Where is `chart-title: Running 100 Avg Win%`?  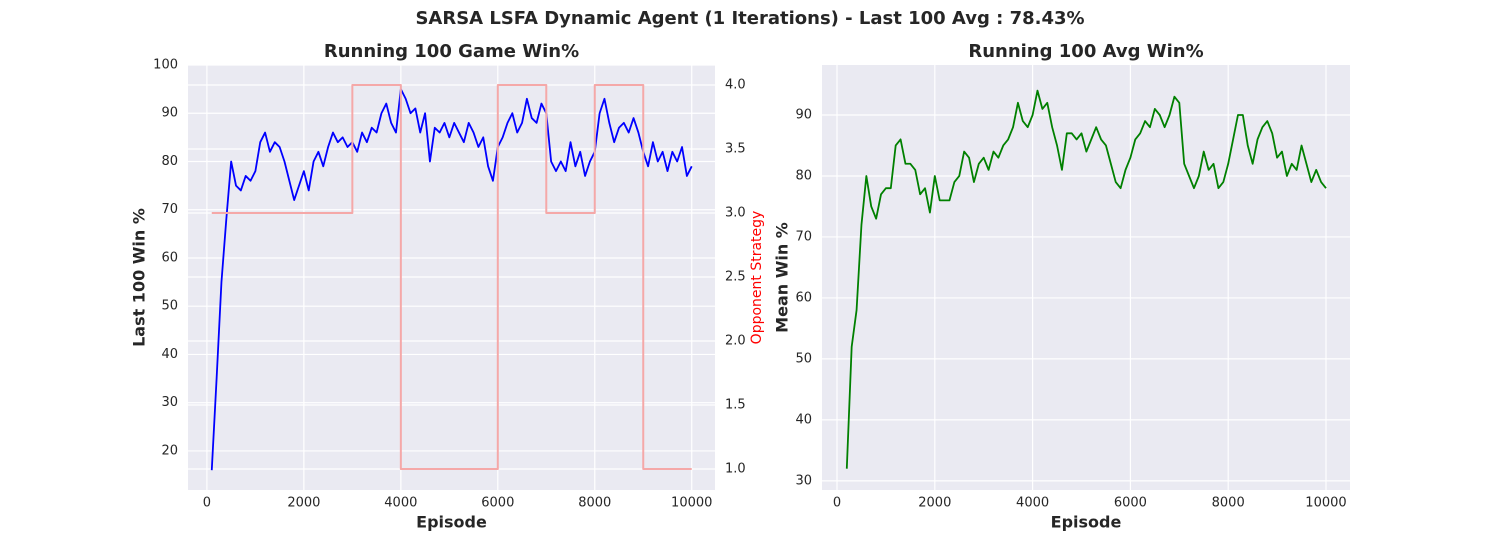 chart-title: Running 100 Avg Win% is located at coordinates (1085, 51).